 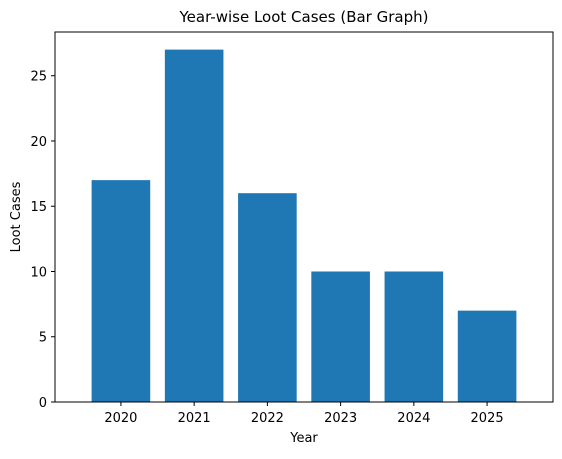 I want to click on y-tick-label: 10, so click(x=38, y=272).